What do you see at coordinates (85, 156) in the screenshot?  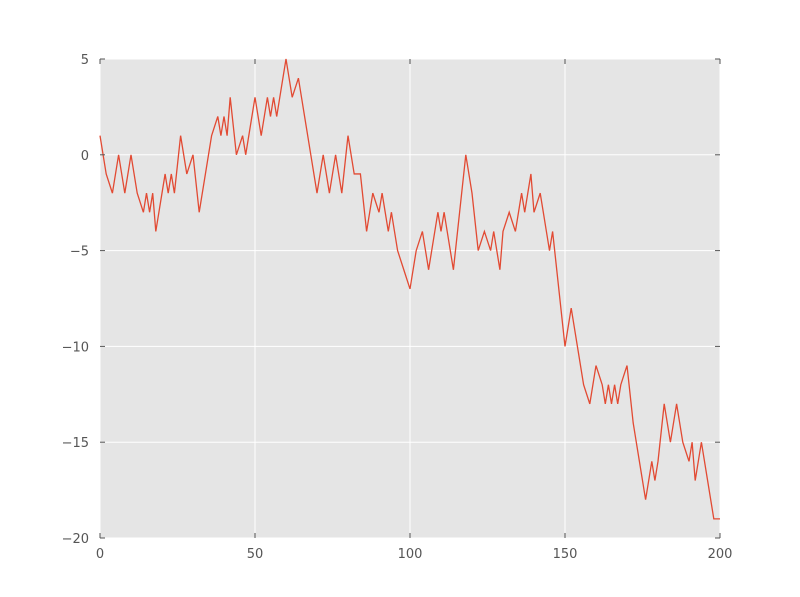 I see `y-tick-label: 0` at bounding box center [85, 156].